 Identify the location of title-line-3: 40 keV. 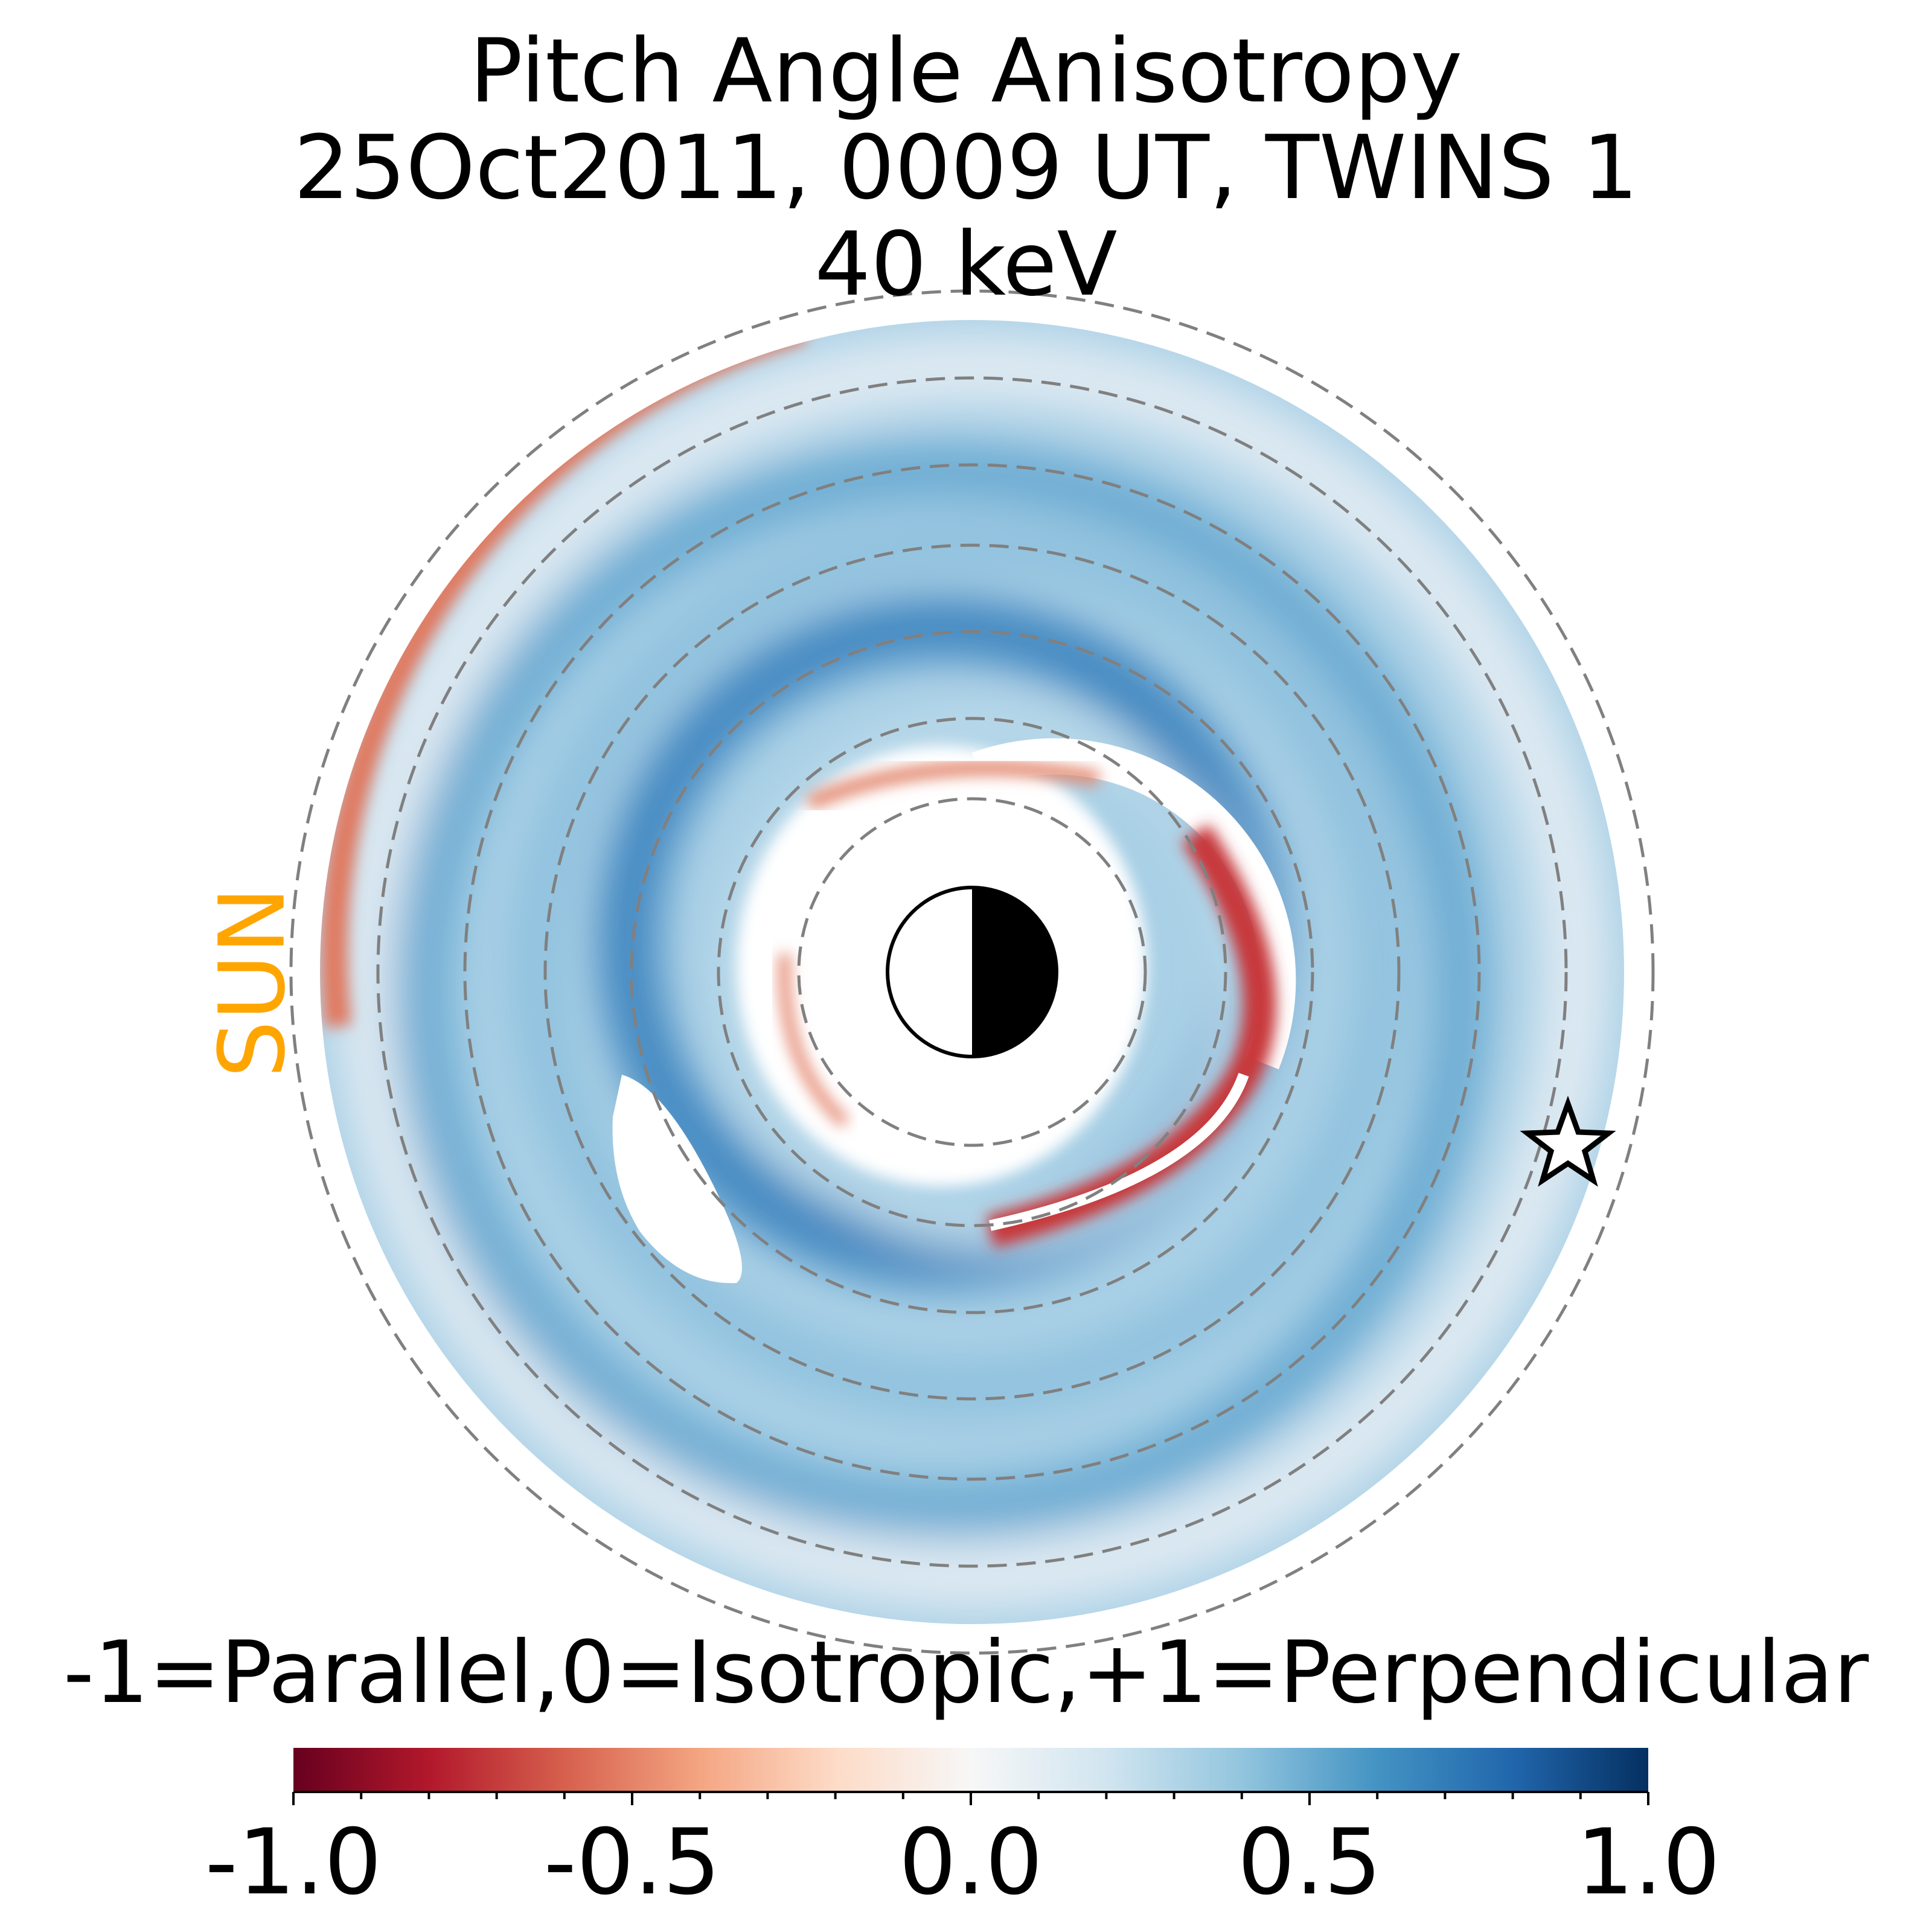
(966, 264).